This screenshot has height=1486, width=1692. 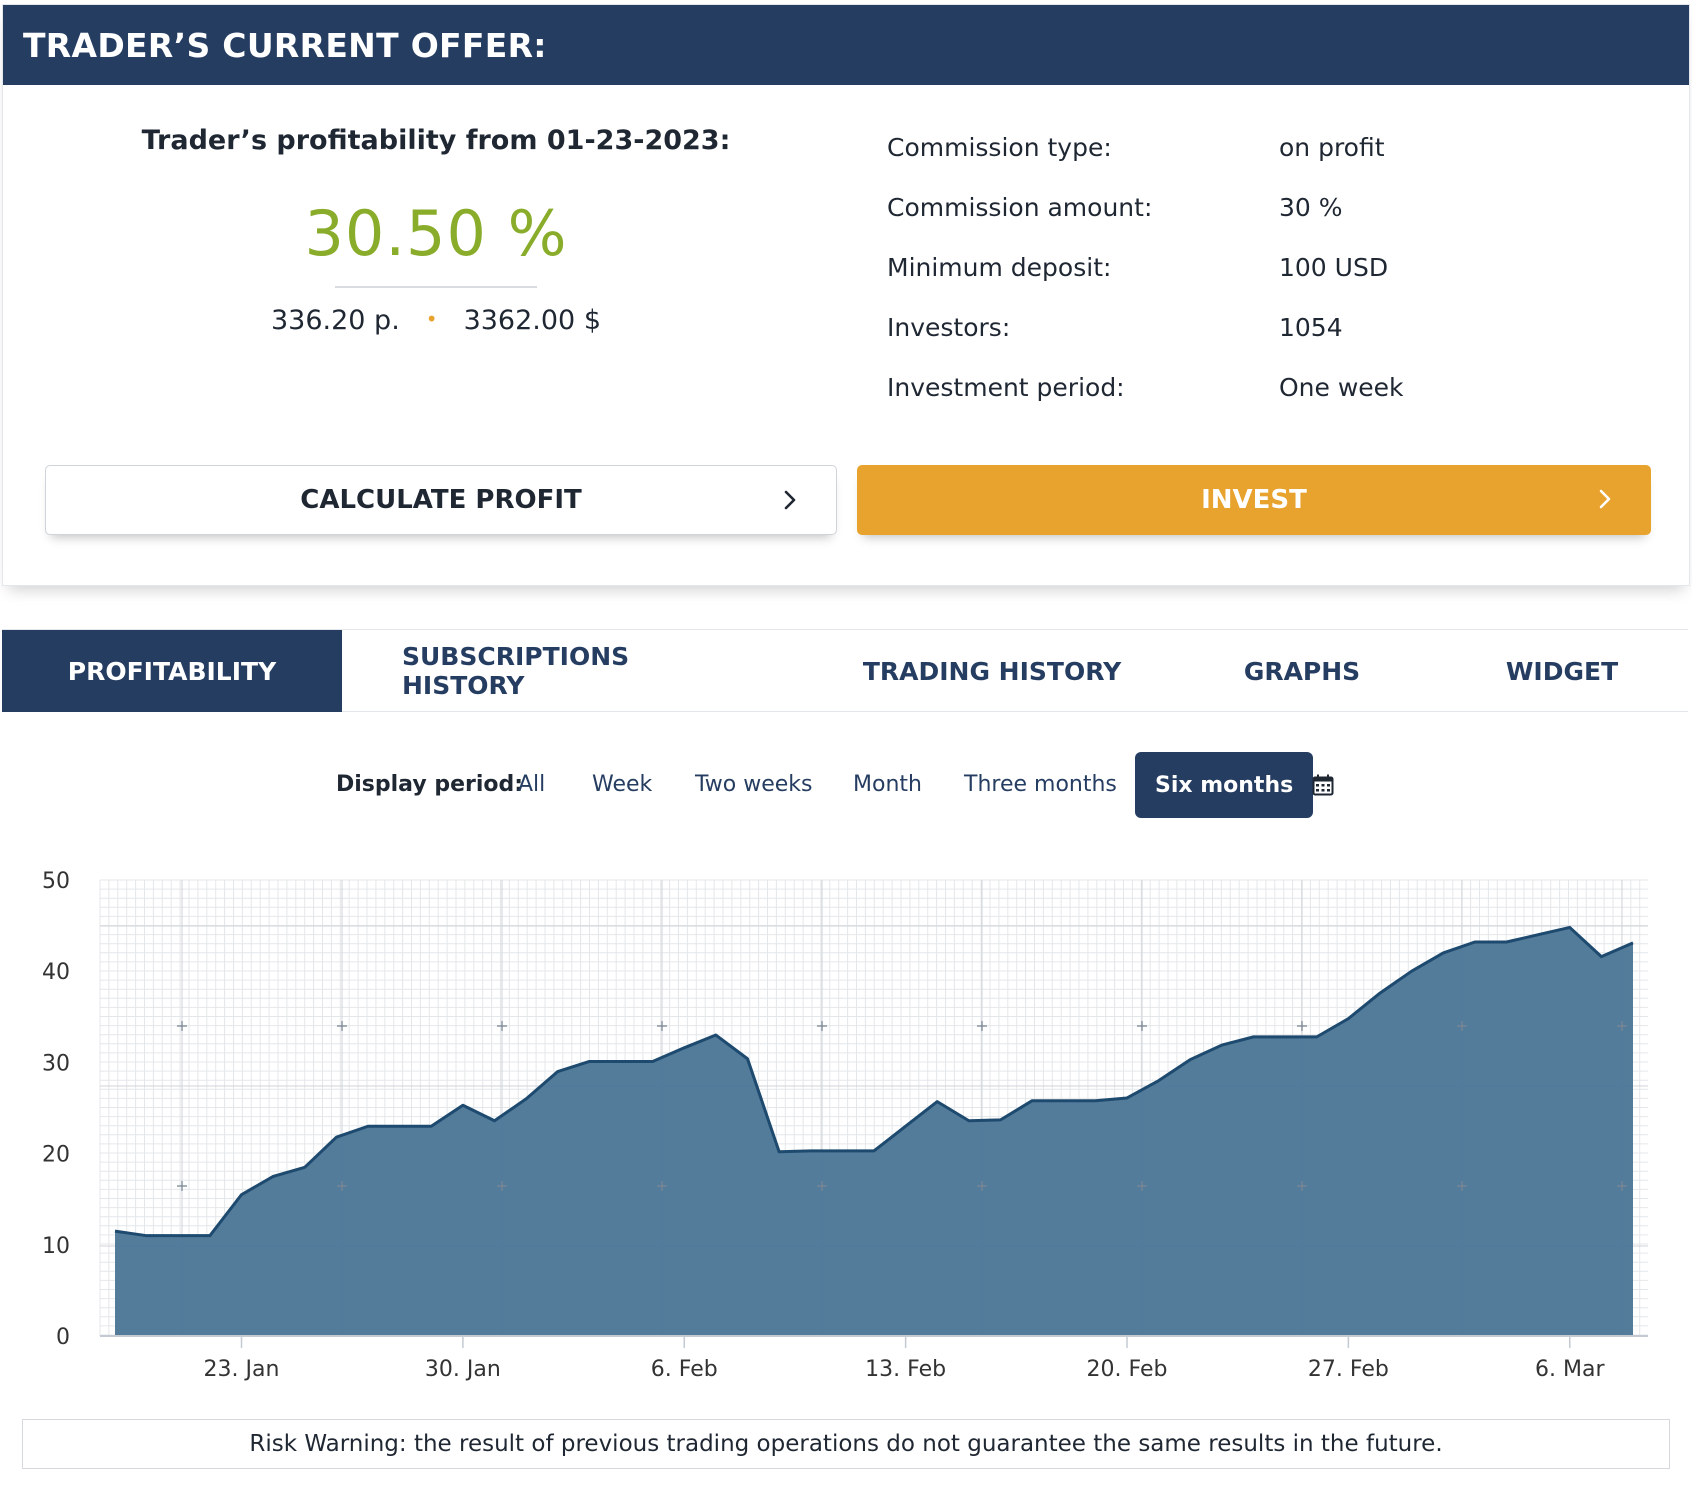 I want to click on period-month: Month, so click(x=887, y=784).